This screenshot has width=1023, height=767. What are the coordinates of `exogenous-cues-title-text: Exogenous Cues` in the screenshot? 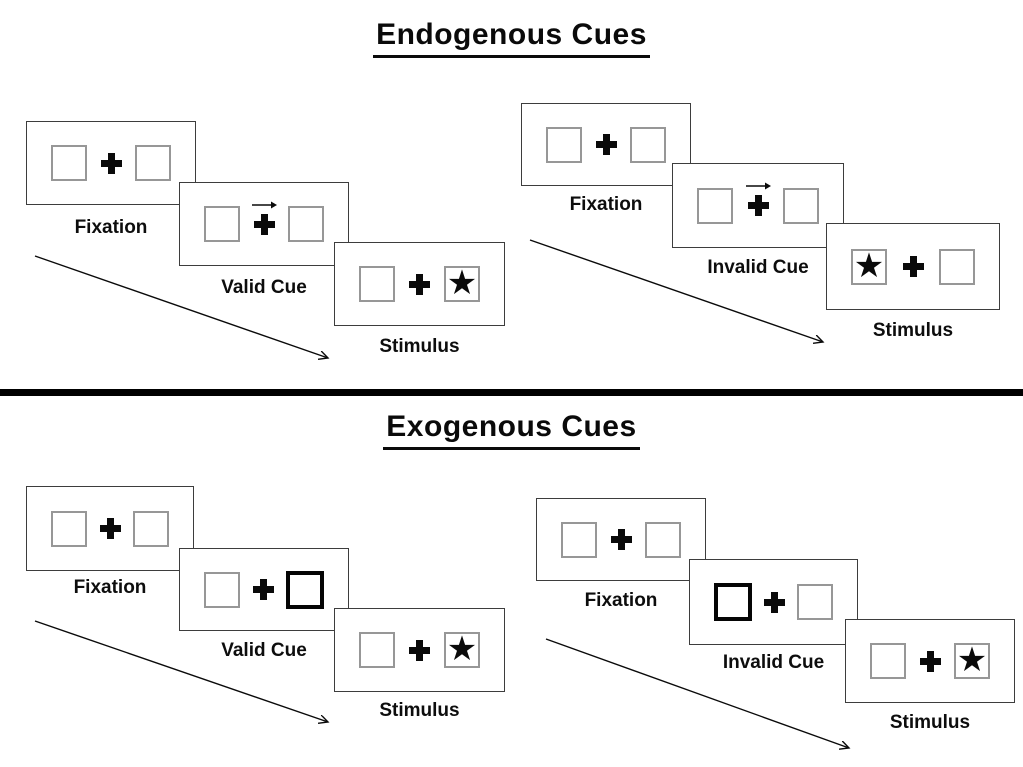 It's located at (511, 430).